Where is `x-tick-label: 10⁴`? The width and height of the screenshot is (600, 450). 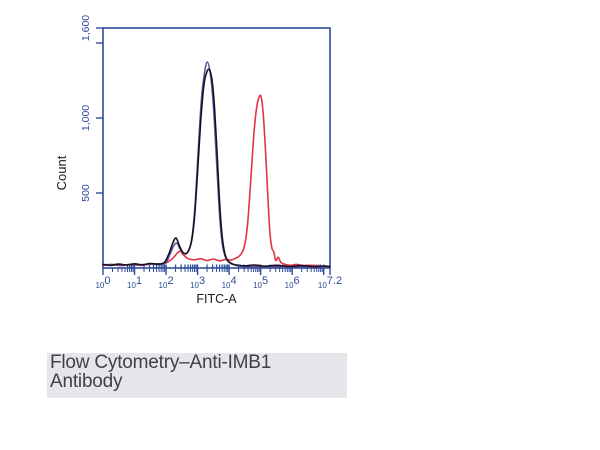 x-tick-label: 10⁴ is located at coordinates (229, 282).